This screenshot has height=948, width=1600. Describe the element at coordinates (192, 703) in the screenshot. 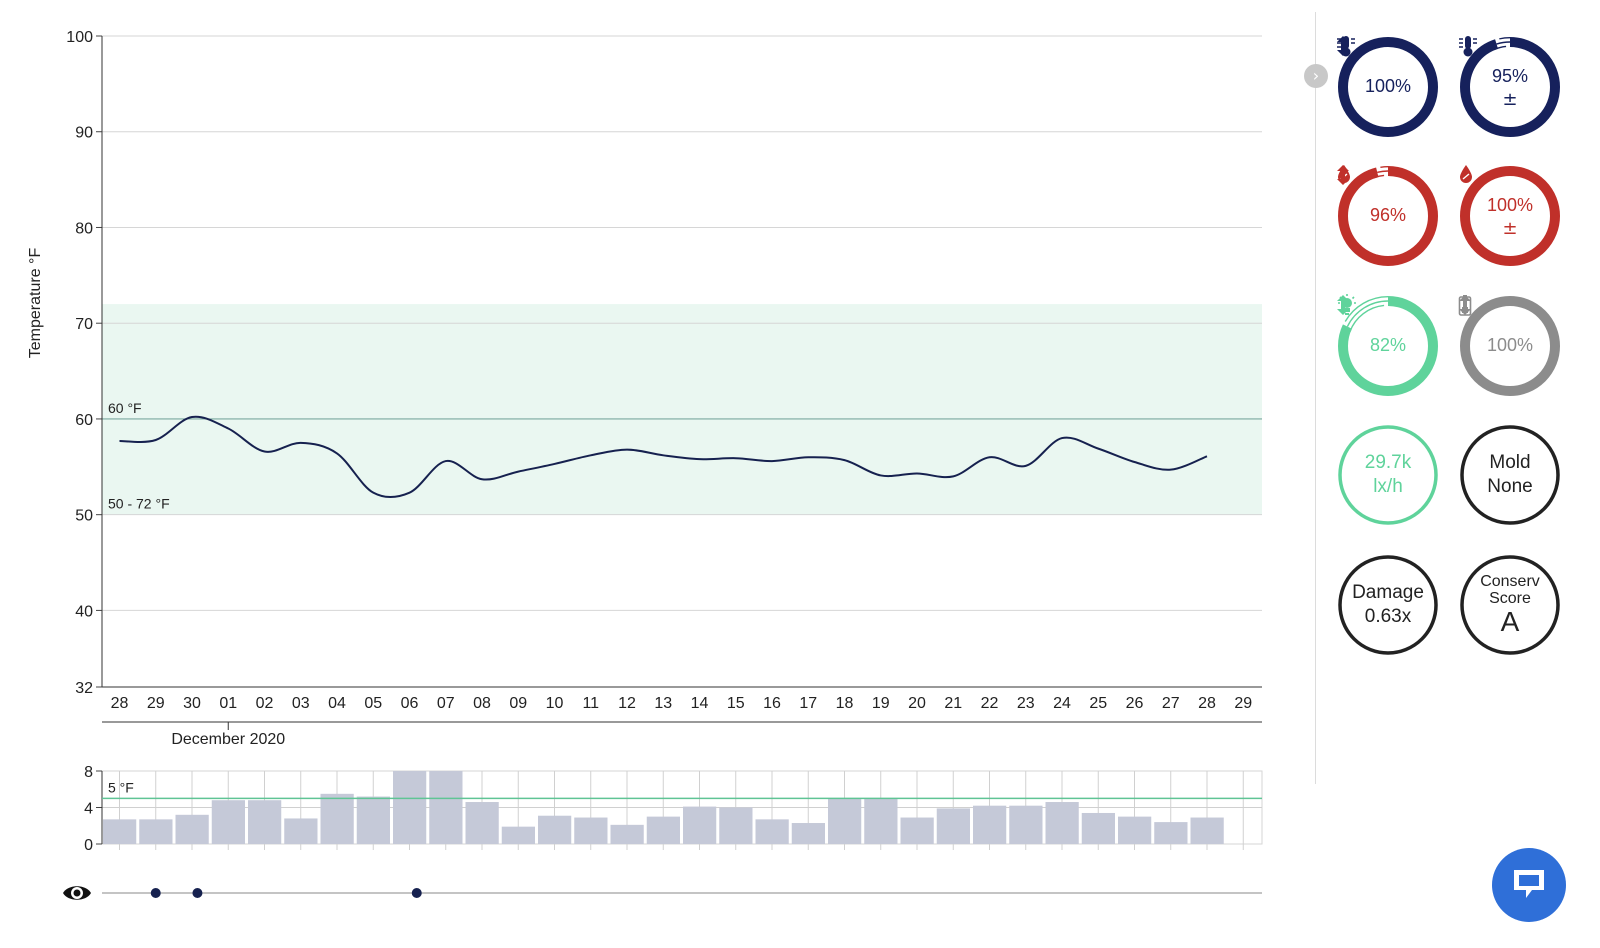

I see `x-tick-label: 30` at that location.